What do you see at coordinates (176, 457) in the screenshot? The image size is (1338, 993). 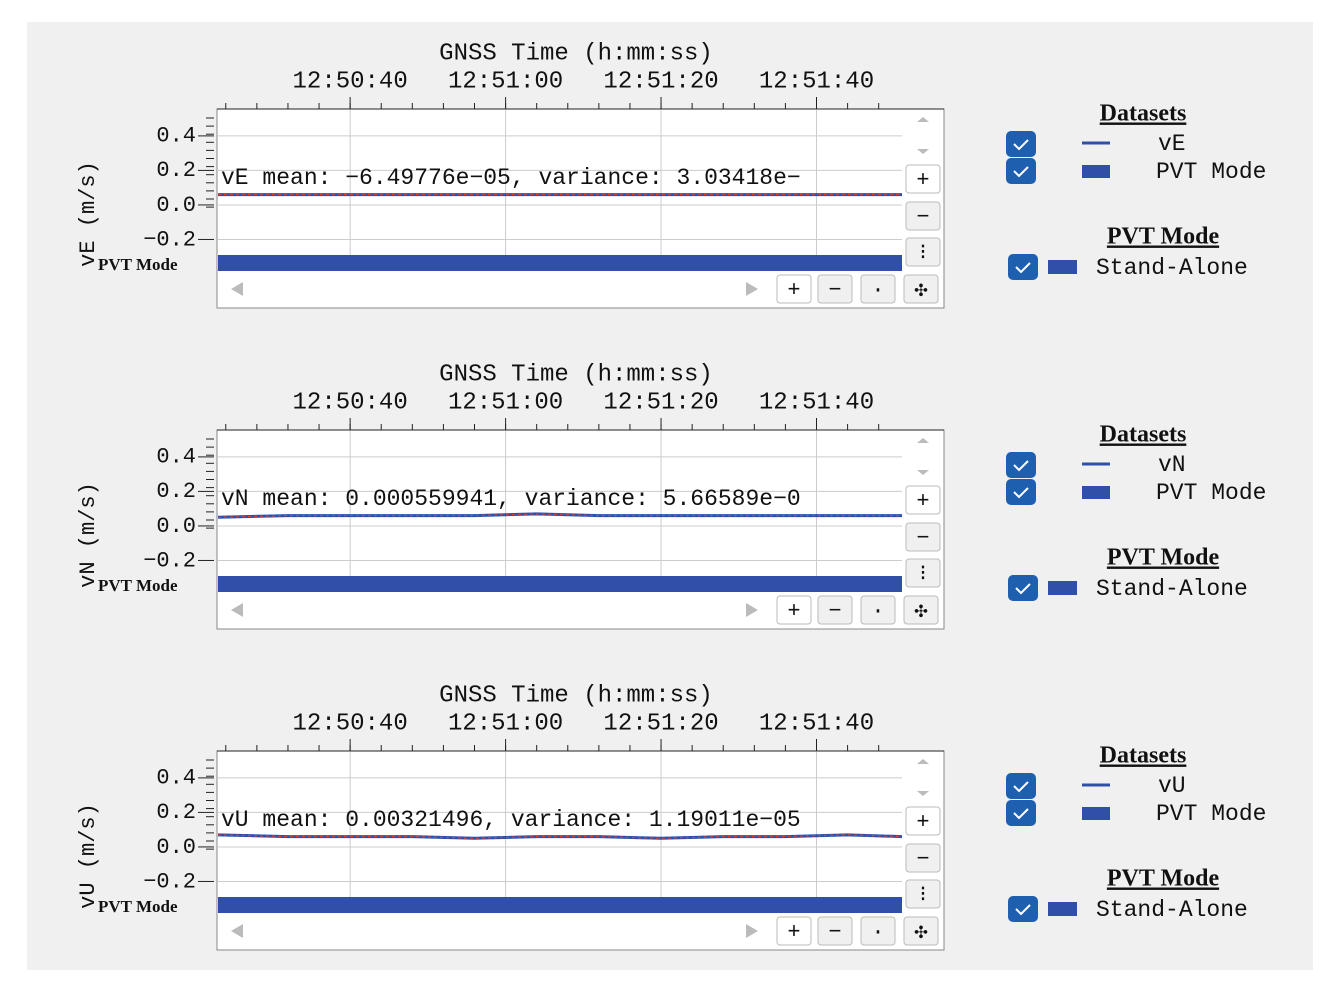 I see `y-tick-label: 0.4` at bounding box center [176, 457].